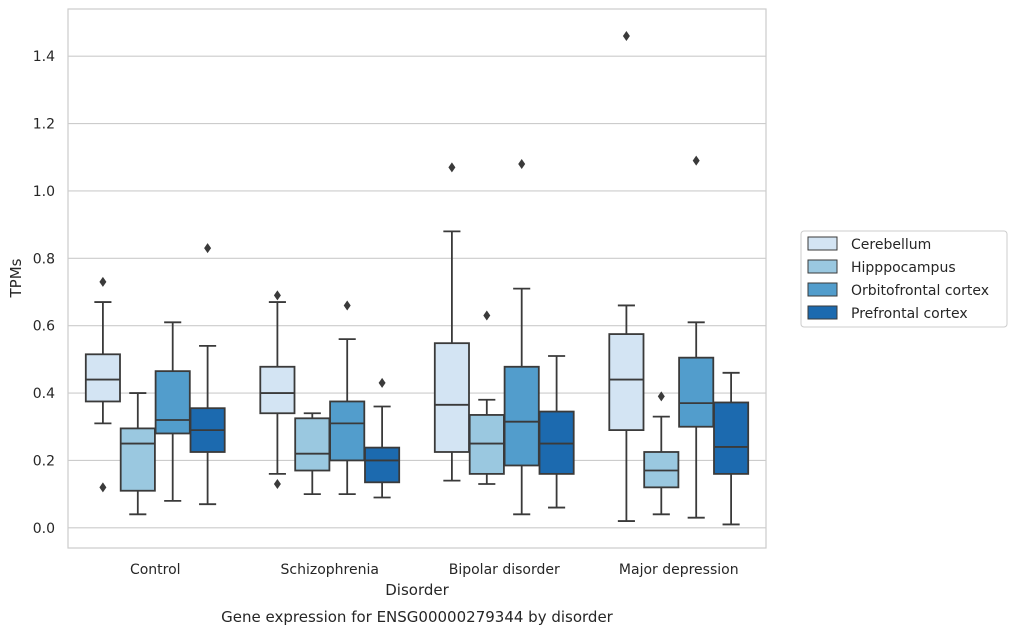 The image size is (1018, 634). What do you see at coordinates (44, 125) in the screenshot?
I see `y-tick-label: 1.2` at bounding box center [44, 125].